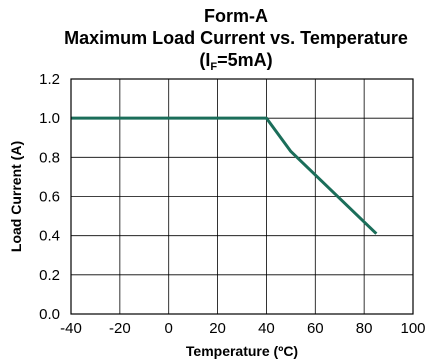 The width and height of the screenshot is (432, 362). What do you see at coordinates (71, 328) in the screenshot?
I see `x-tick-label: -40` at bounding box center [71, 328].